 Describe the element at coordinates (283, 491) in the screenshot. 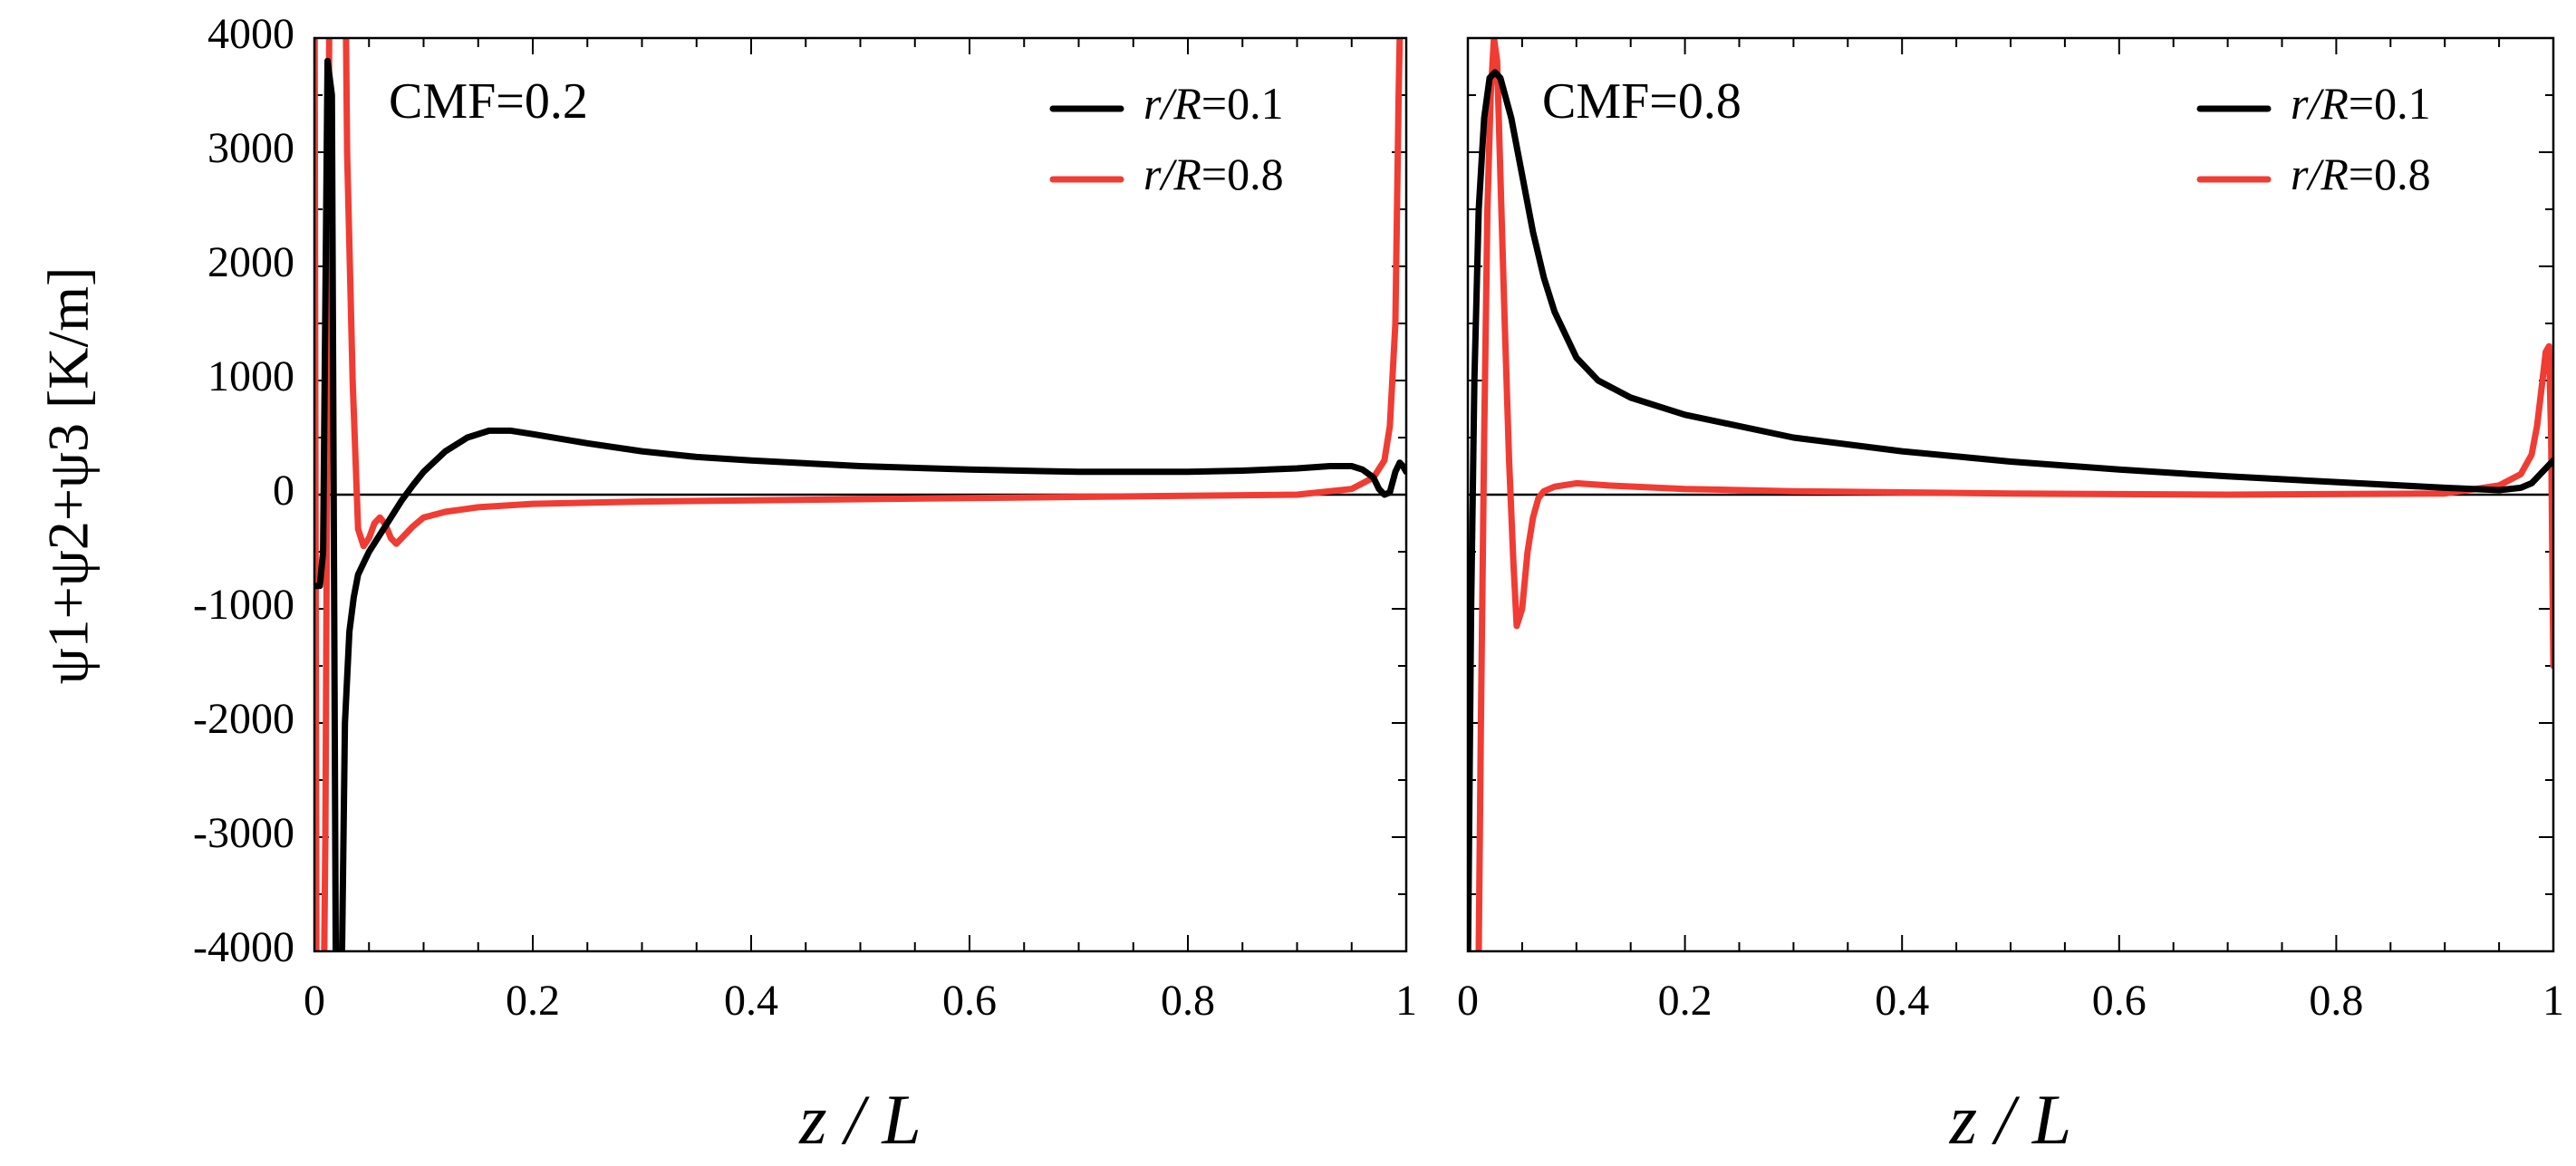

I see `y-tick-label: 0` at that location.